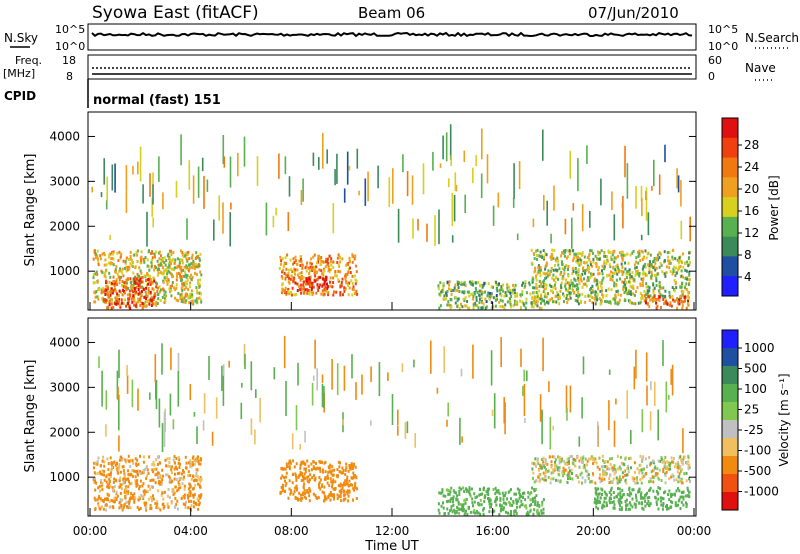 The height and width of the screenshot is (554, 800). Describe the element at coordinates (730, 207) in the screenshot. I see `power-colorbar-swatch` at that location.